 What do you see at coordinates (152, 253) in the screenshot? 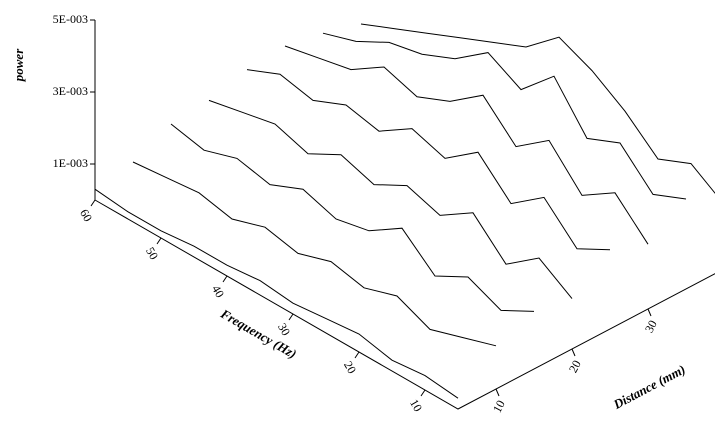
I see `x-tick-label: 50` at bounding box center [152, 253].